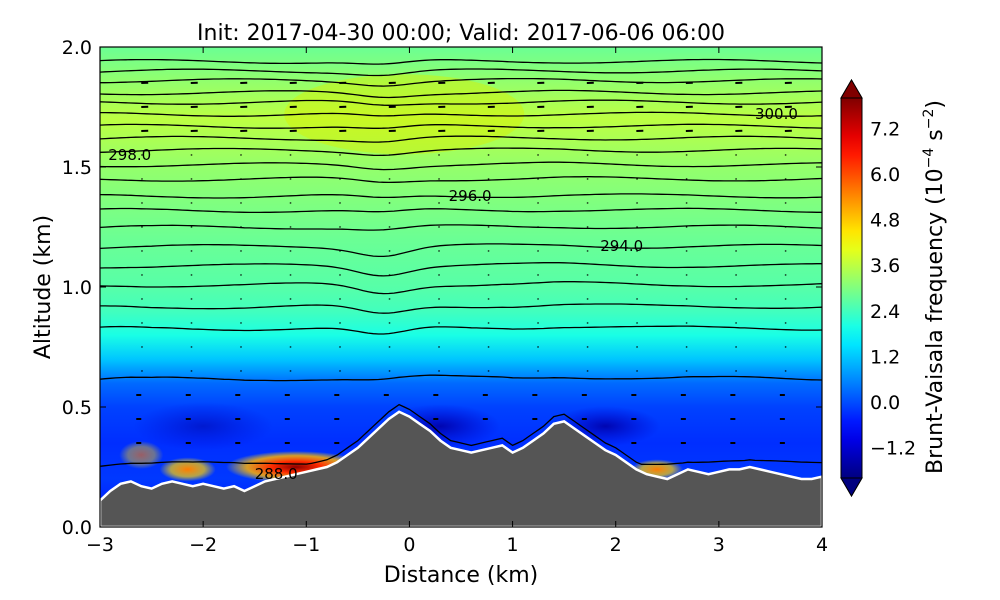 This screenshot has height=600, width=1000. What do you see at coordinates (929, 119) in the screenshot?
I see `colorbar-label-exp2: −2` at bounding box center [929, 119].